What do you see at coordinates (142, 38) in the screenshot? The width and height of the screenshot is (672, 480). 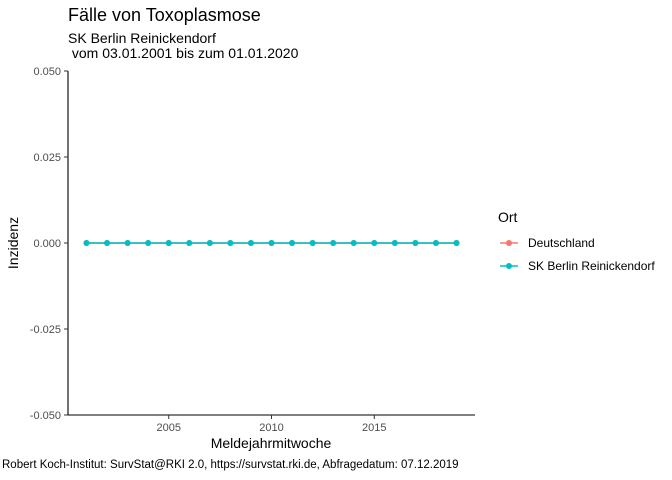 I see `subtitle-line-1: SK Berlin Reinickendorf` at bounding box center [142, 38].